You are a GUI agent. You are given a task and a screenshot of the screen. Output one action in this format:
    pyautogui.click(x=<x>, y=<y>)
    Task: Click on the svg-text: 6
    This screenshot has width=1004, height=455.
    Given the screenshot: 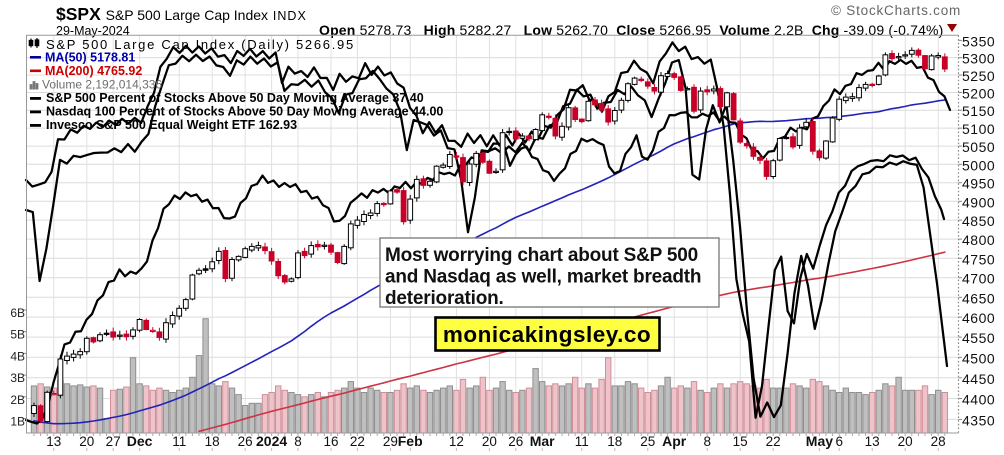 What is the action you would take?
    pyautogui.click(x=839, y=441)
    